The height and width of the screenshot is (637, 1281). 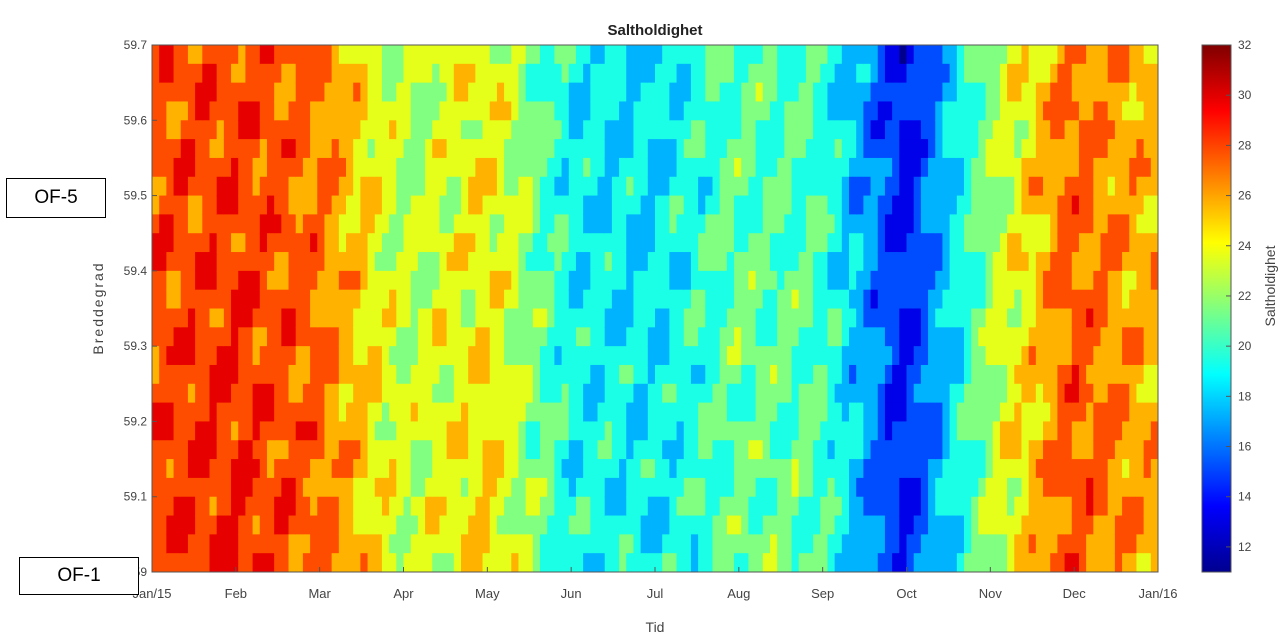 I want to click on y-tick-label: 59.3, so click(x=136, y=346).